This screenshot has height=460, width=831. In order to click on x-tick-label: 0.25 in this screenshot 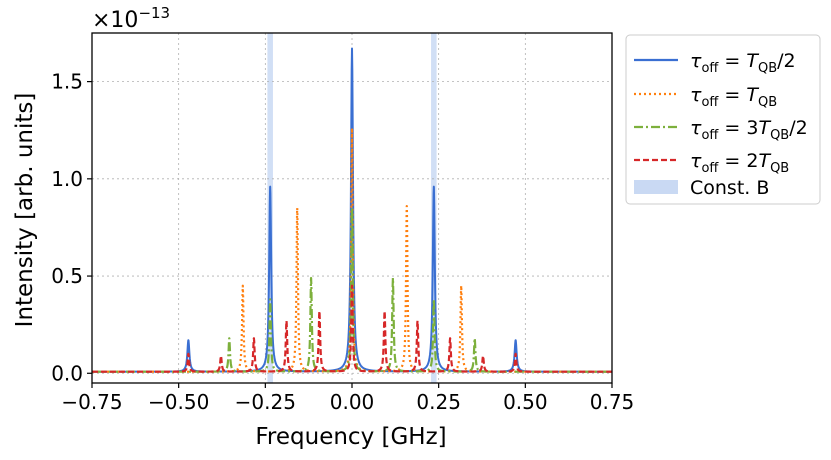, I will do `click(438, 402)`.